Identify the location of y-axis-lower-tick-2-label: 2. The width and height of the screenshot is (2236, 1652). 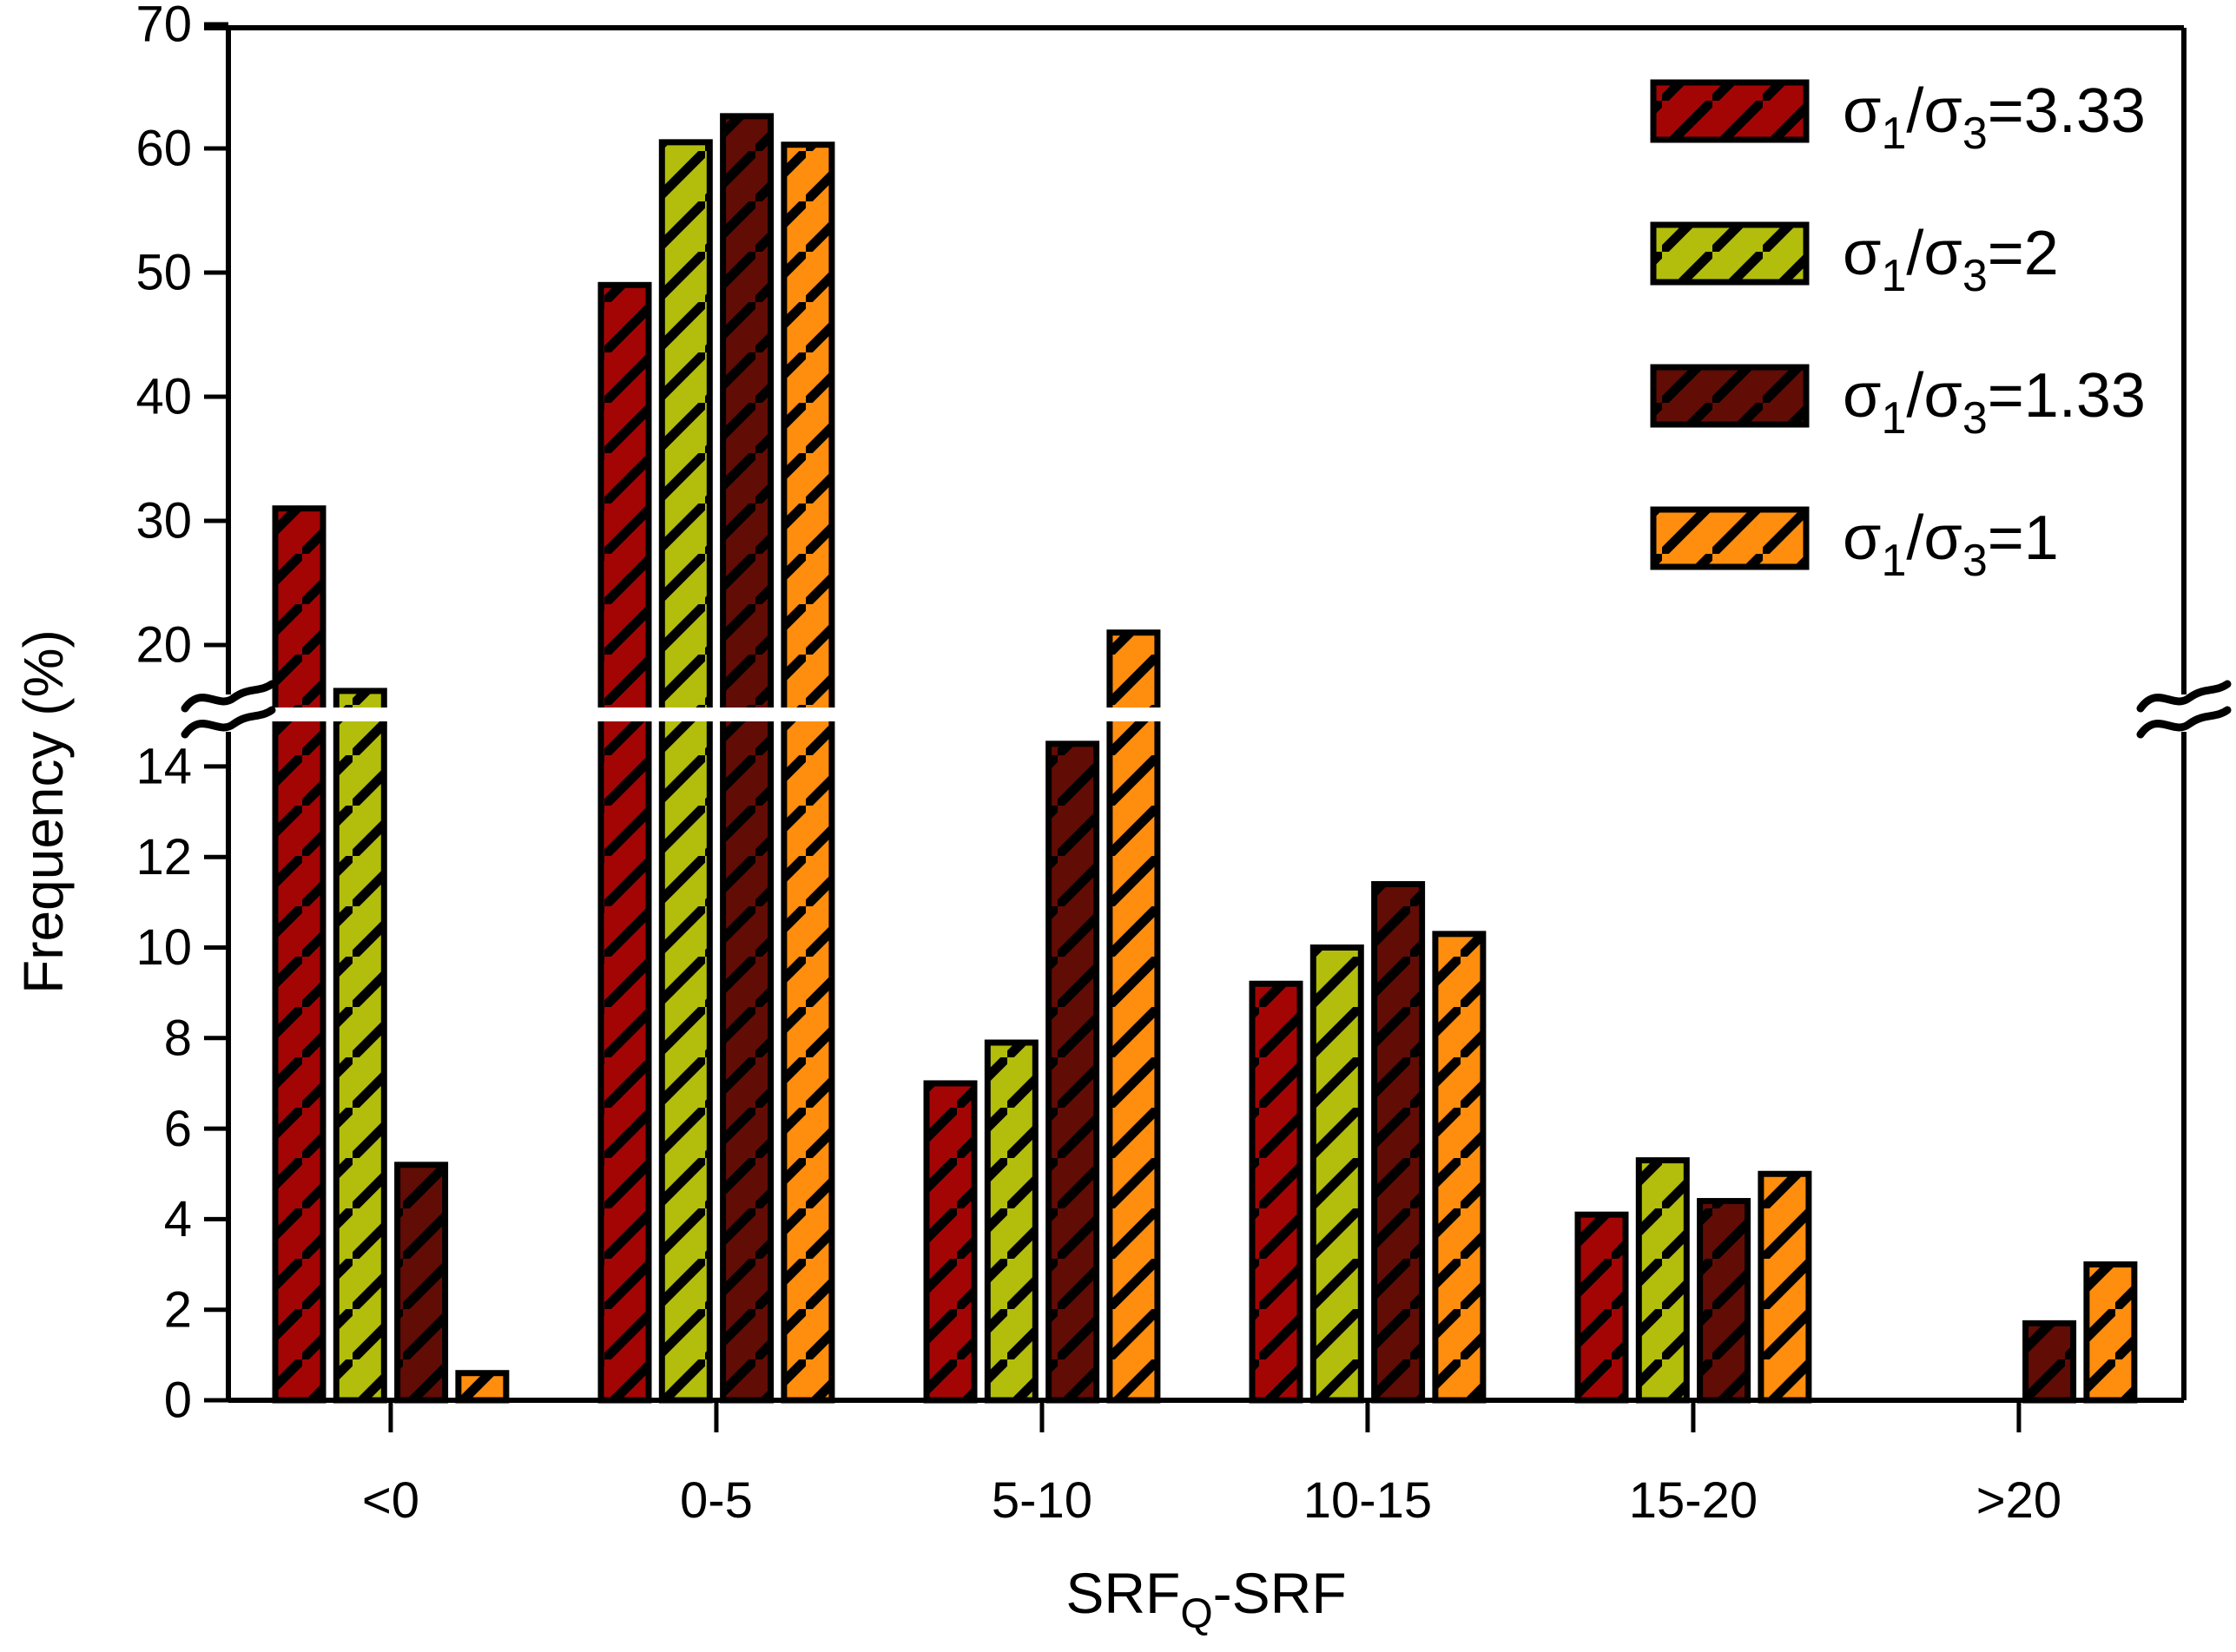
(178, 1309).